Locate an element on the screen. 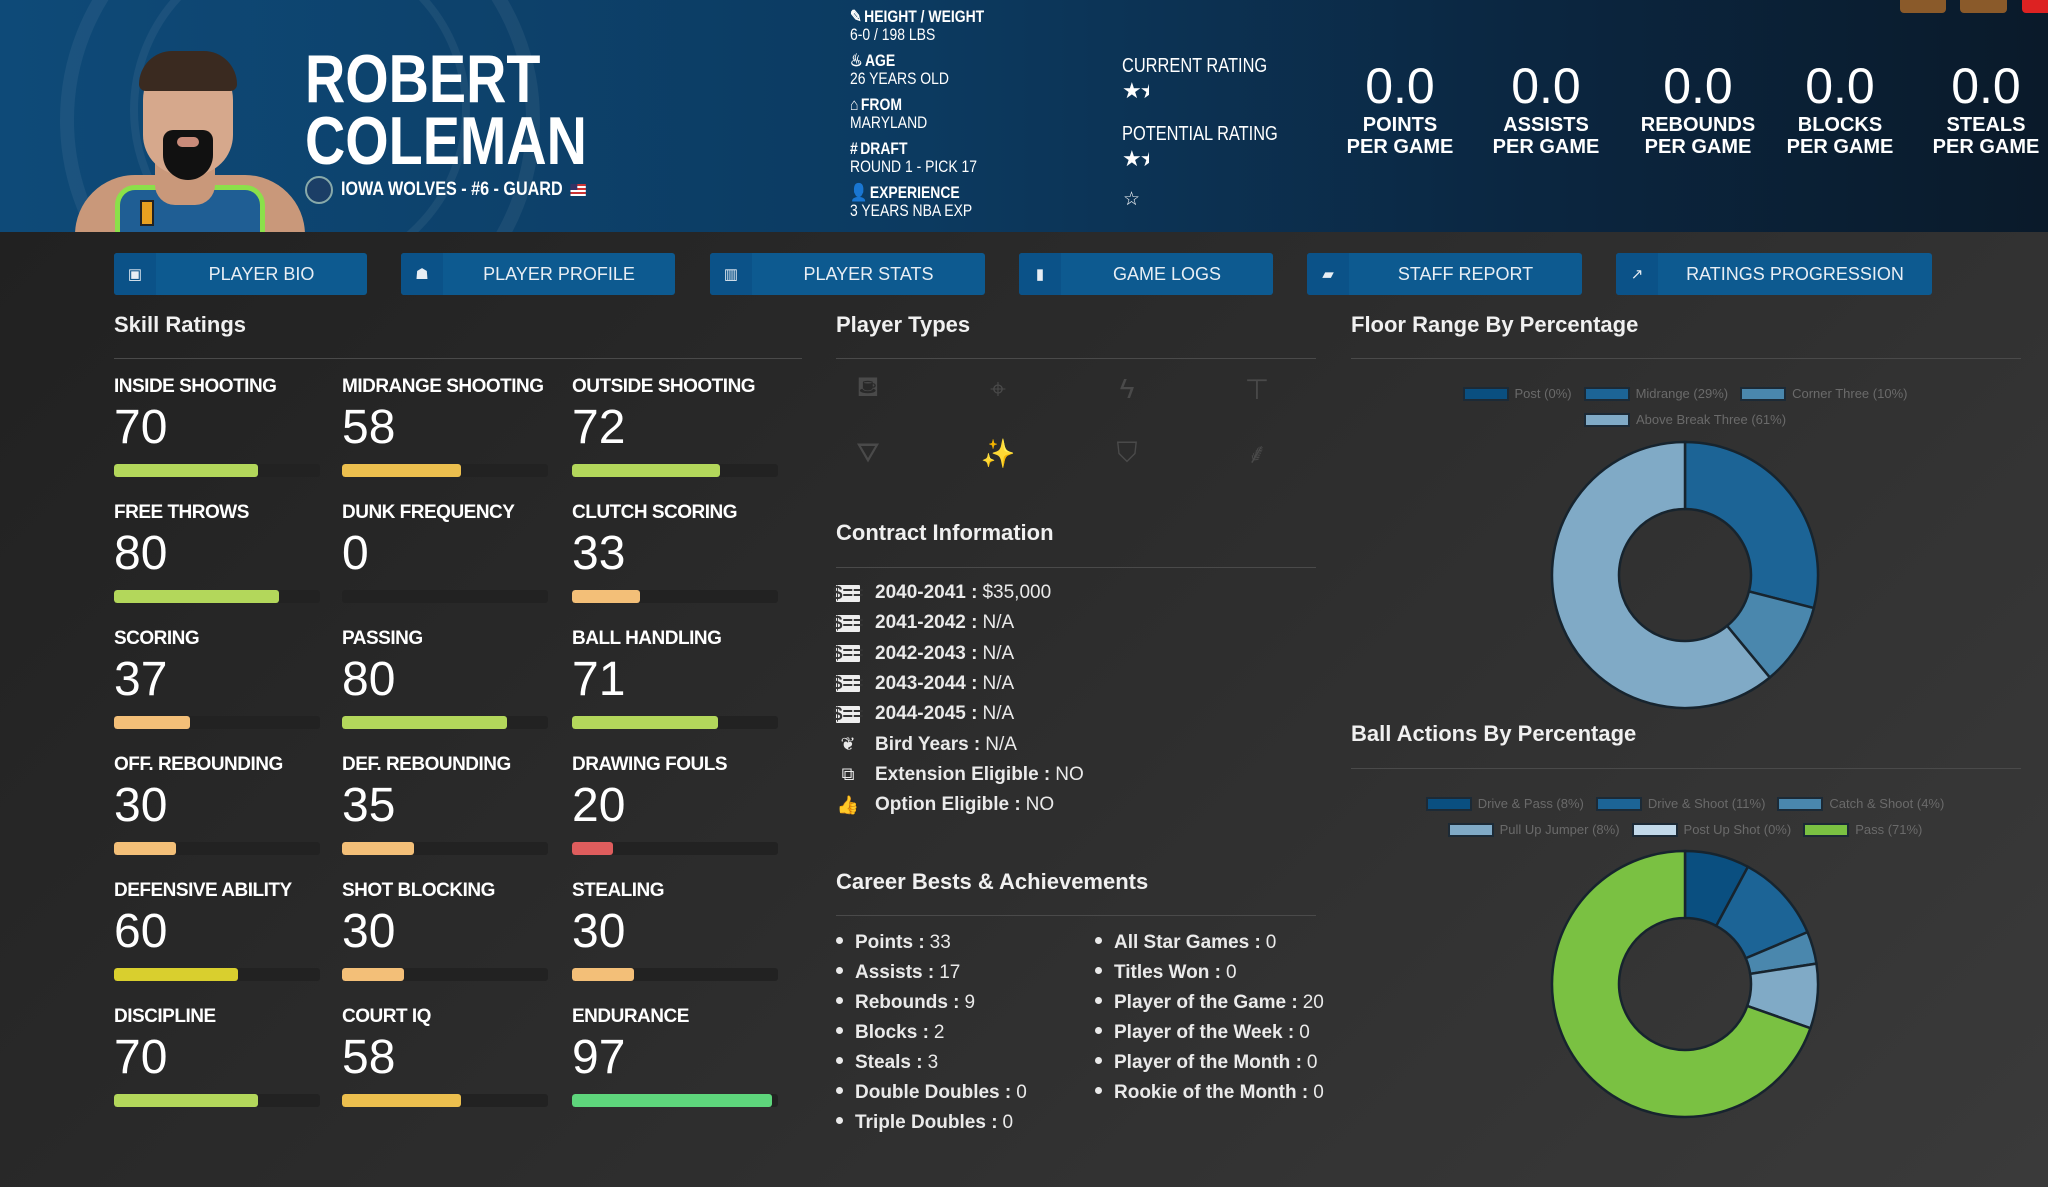 This screenshot has height=1187, width=2048. us-flag-icon is located at coordinates (578, 189).